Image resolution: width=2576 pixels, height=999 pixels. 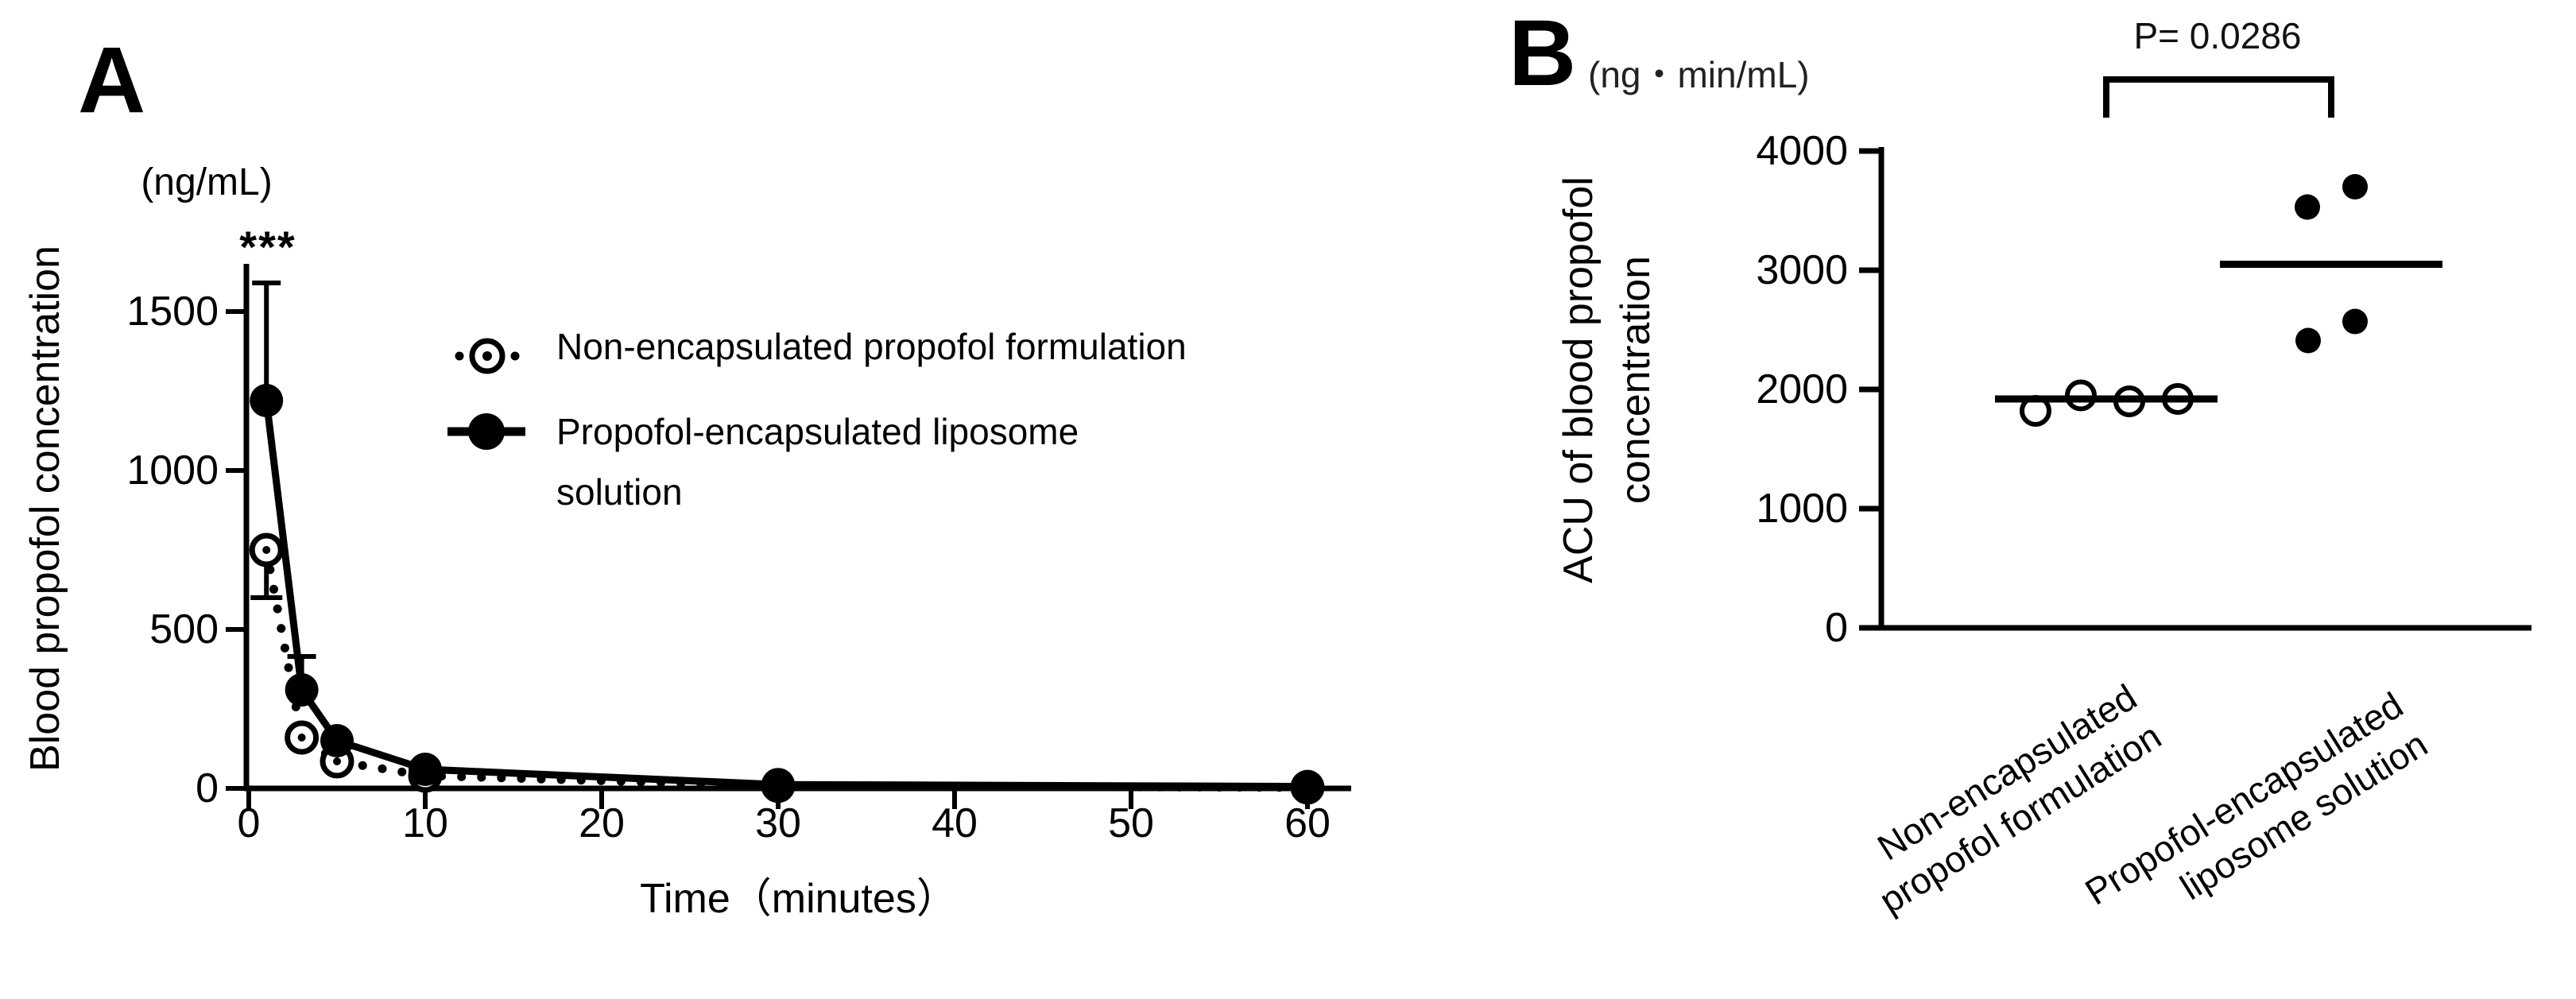 I want to click on panel-a-significance-stars: ***, so click(x=267, y=247).